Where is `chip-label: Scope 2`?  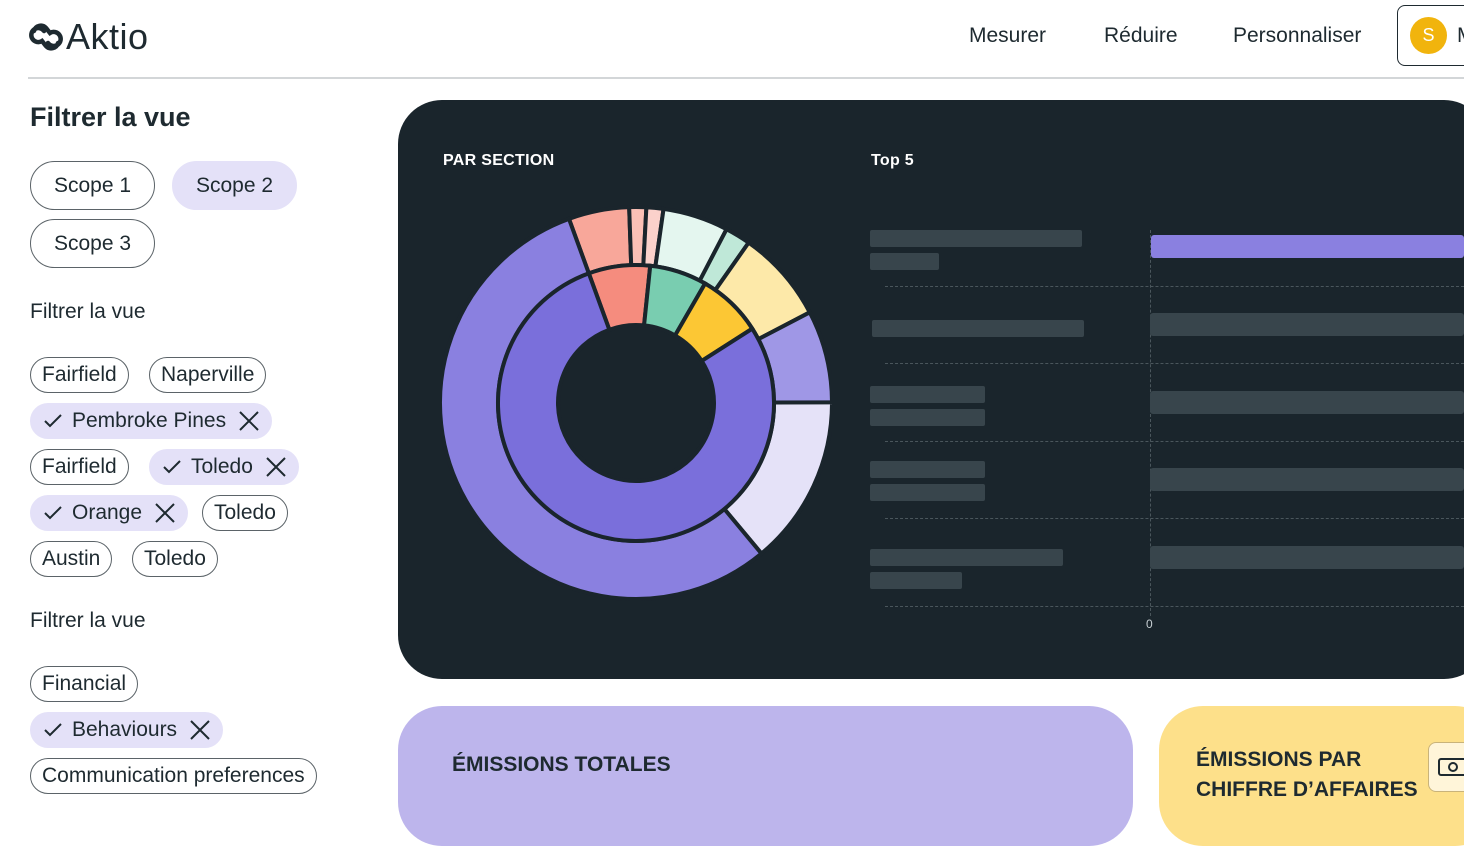 chip-label: Scope 2 is located at coordinates (235, 185).